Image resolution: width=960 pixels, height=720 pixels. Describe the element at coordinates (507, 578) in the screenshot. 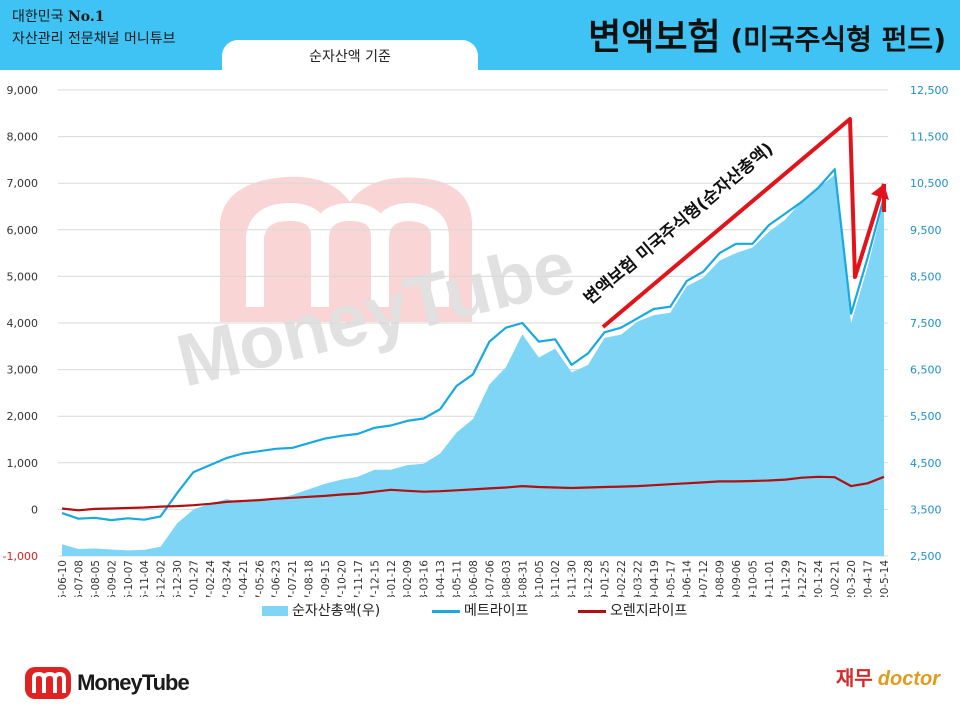

I see `x-tick-label: 2018-08-03` at that location.